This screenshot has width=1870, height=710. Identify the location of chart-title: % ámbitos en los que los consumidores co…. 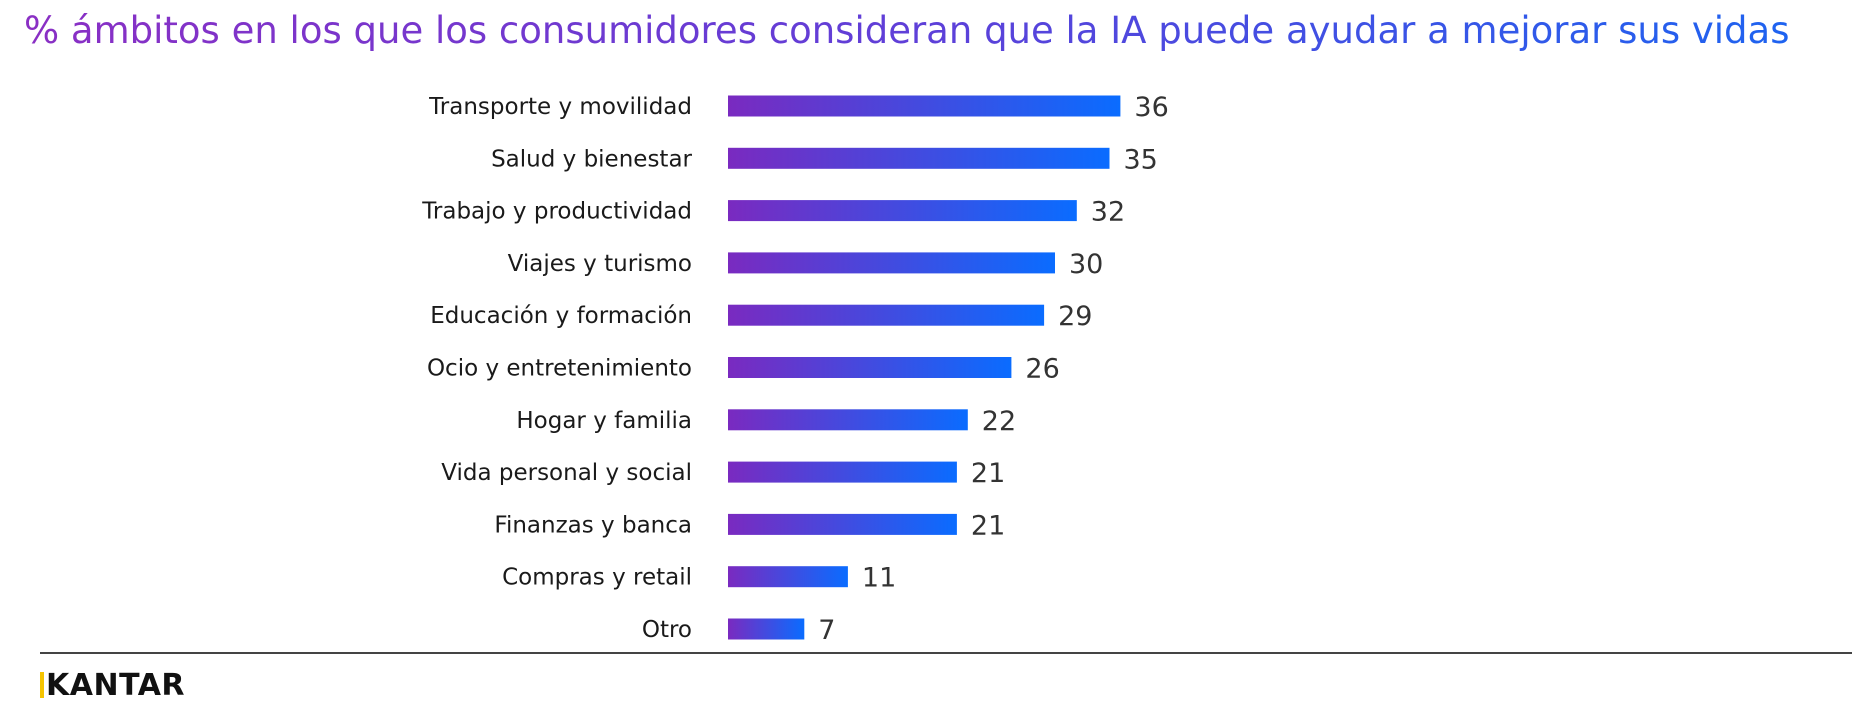
(944, 31).